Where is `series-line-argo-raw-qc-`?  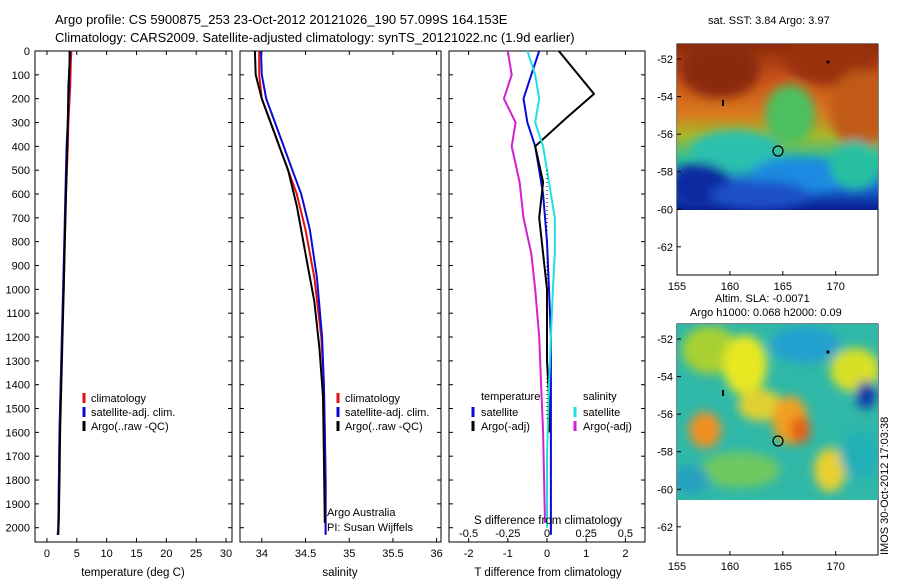
series-line-argo-raw-qc- is located at coordinates (64, 293).